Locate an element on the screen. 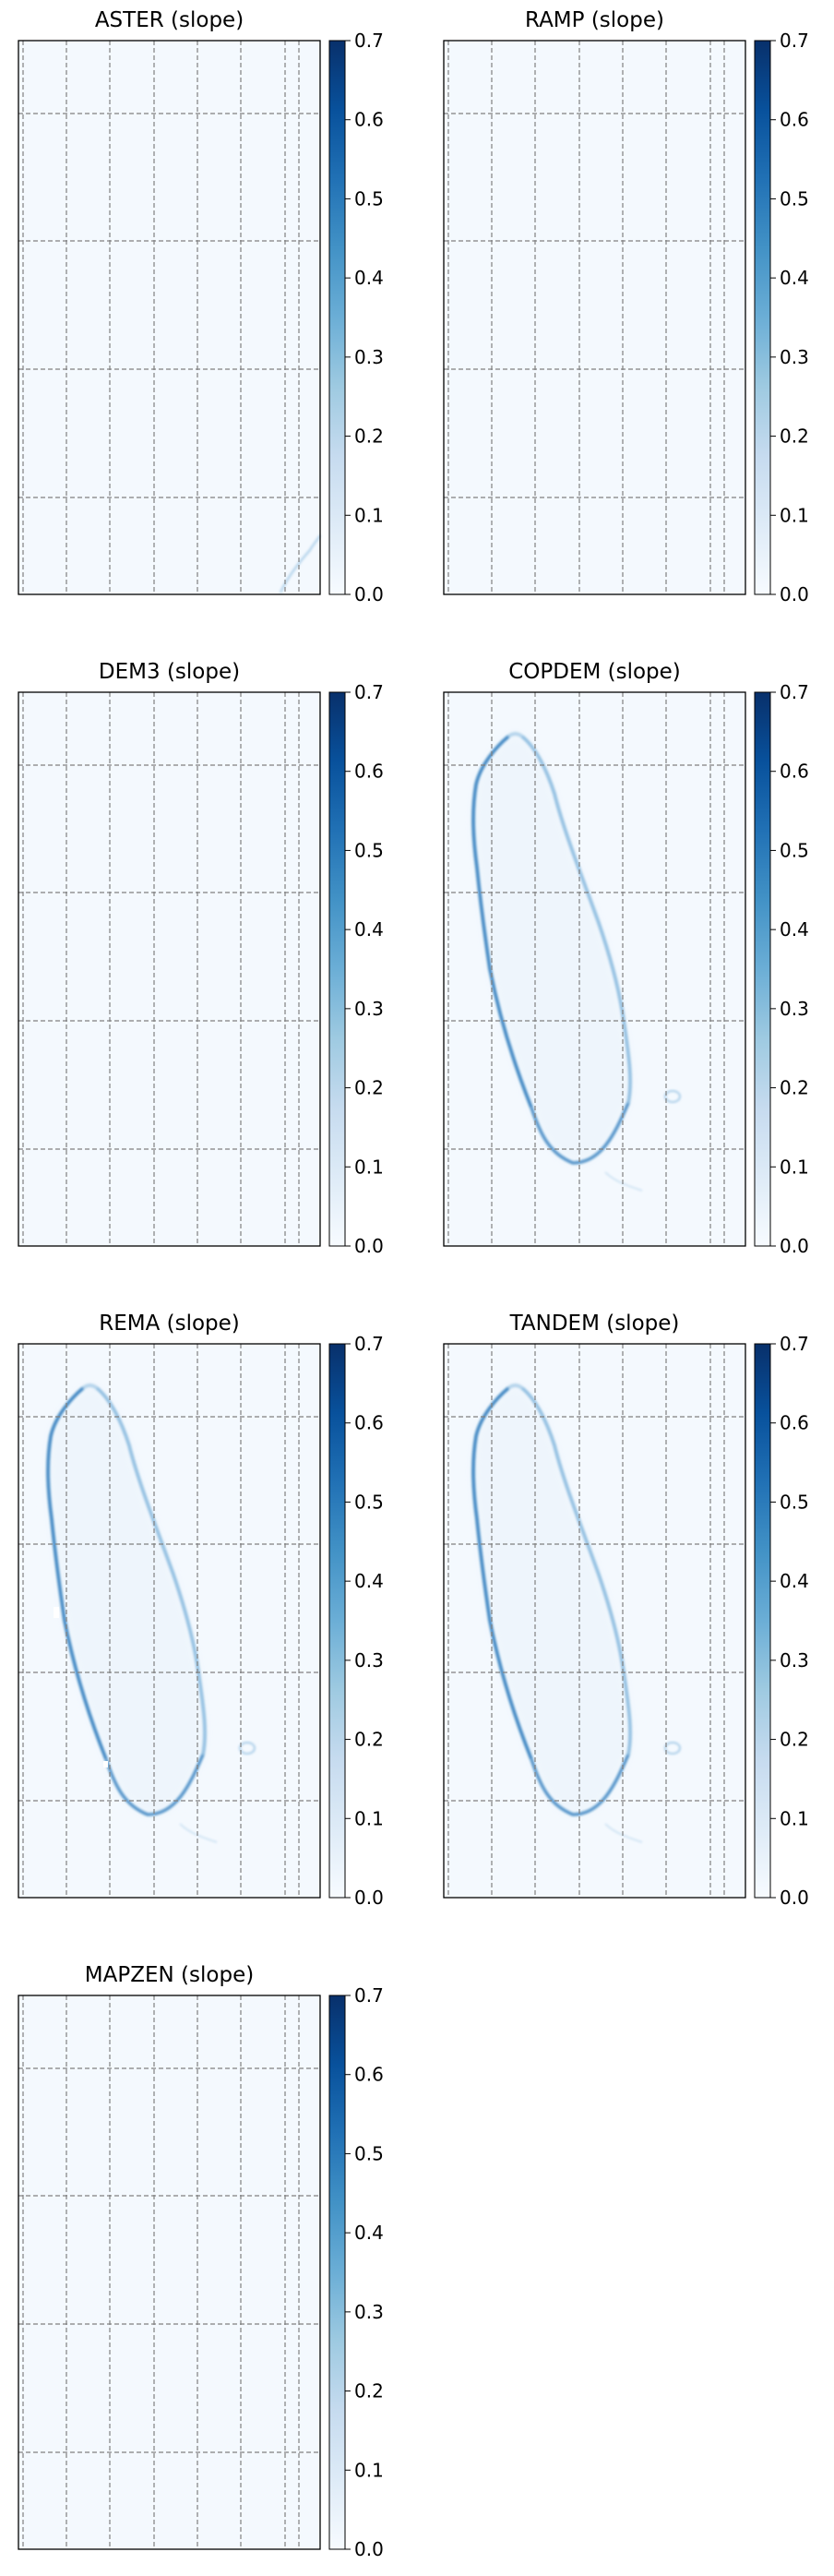  island-east-edge is located at coordinates (576, 1571).